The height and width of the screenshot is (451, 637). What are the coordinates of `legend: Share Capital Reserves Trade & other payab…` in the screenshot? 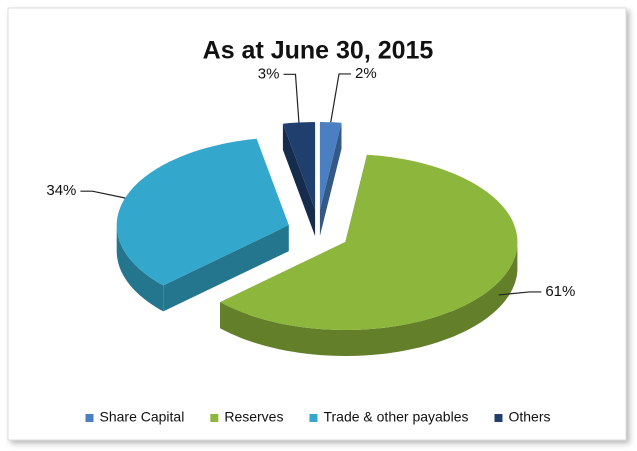 It's located at (318, 417).